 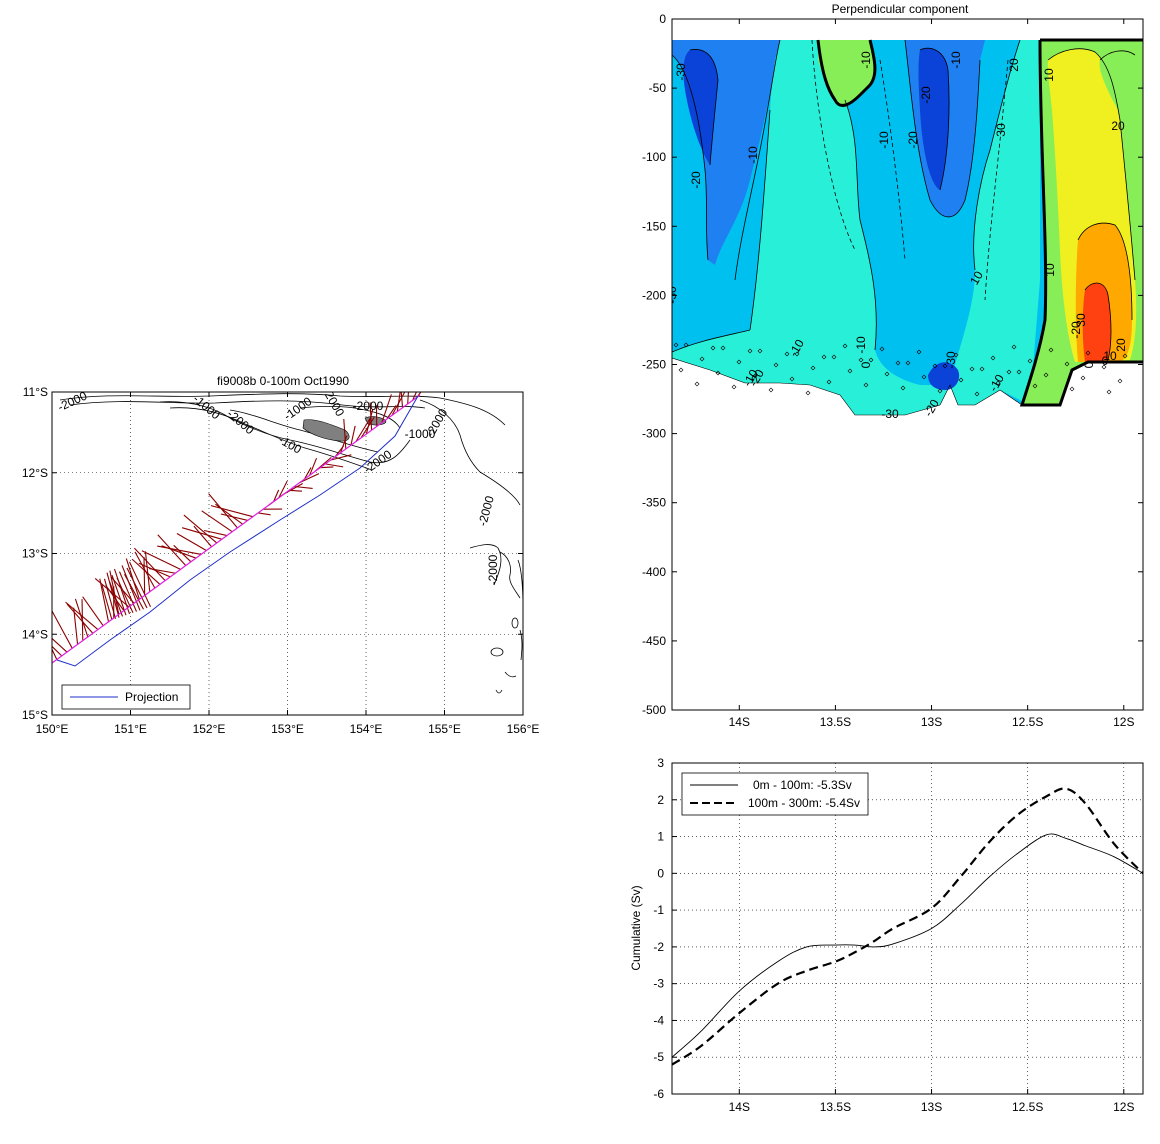 I want to click on section-title: Perpendicular component, so click(x=900, y=9).